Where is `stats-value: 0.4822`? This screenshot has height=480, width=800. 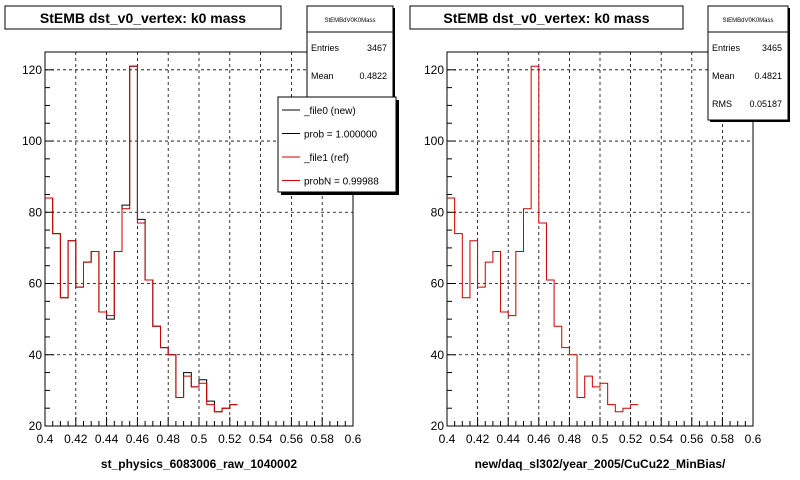 stats-value: 0.4822 is located at coordinates (373, 76).